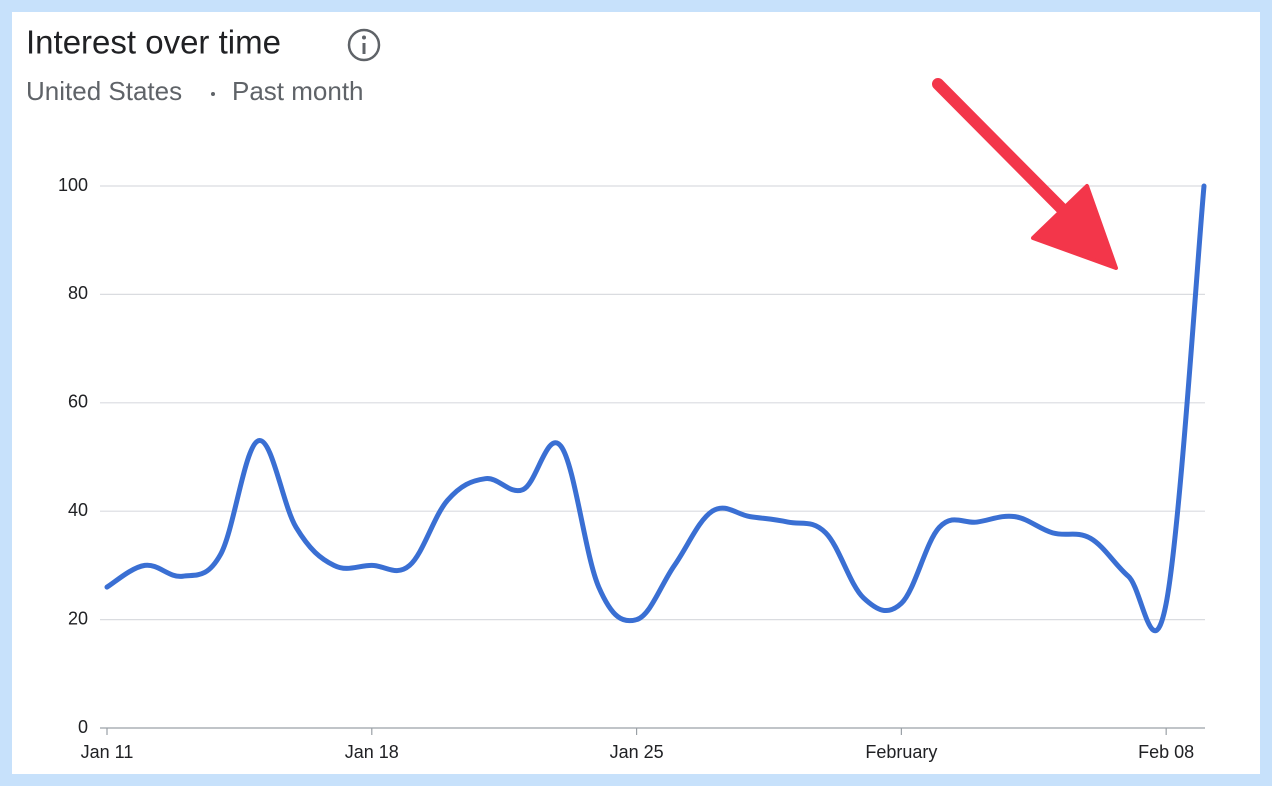 The height and width of the screenshot is (786, 1272). What do you see at coordinates (1025, 174) in the screenshot?
I see `red-arrow` at bounding box center [1025, 174].